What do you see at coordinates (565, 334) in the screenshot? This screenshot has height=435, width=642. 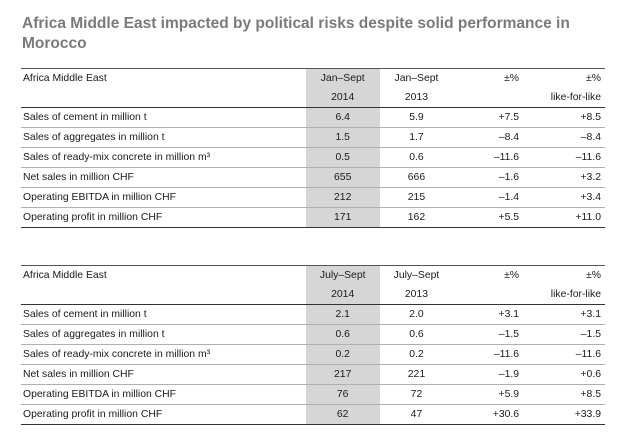 I see `lfl-change-value: –1.5` at bounding box center [565, 334].